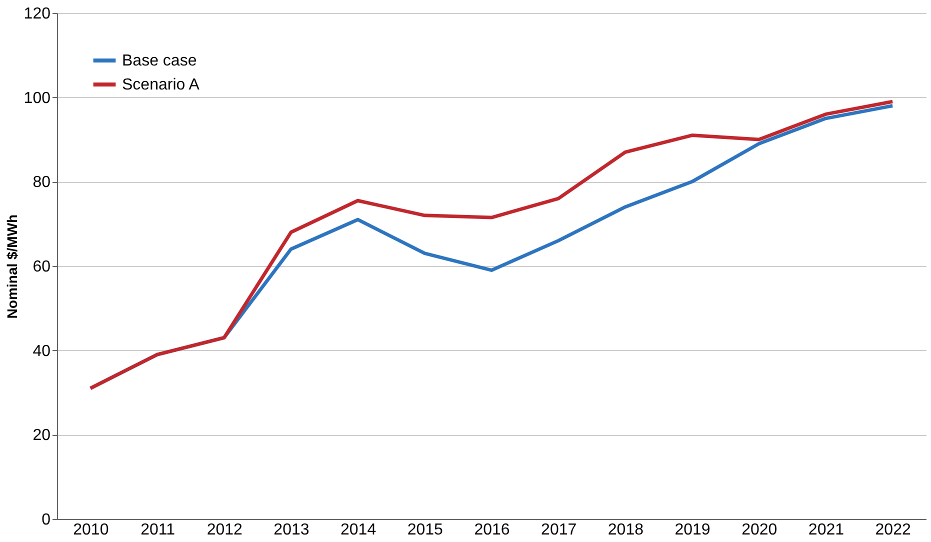 The height and width of the screenshot is (542, 931). Describe the element at coordinates (159, 61) in the screenshot. I see `legend-label: Base case` at that location.